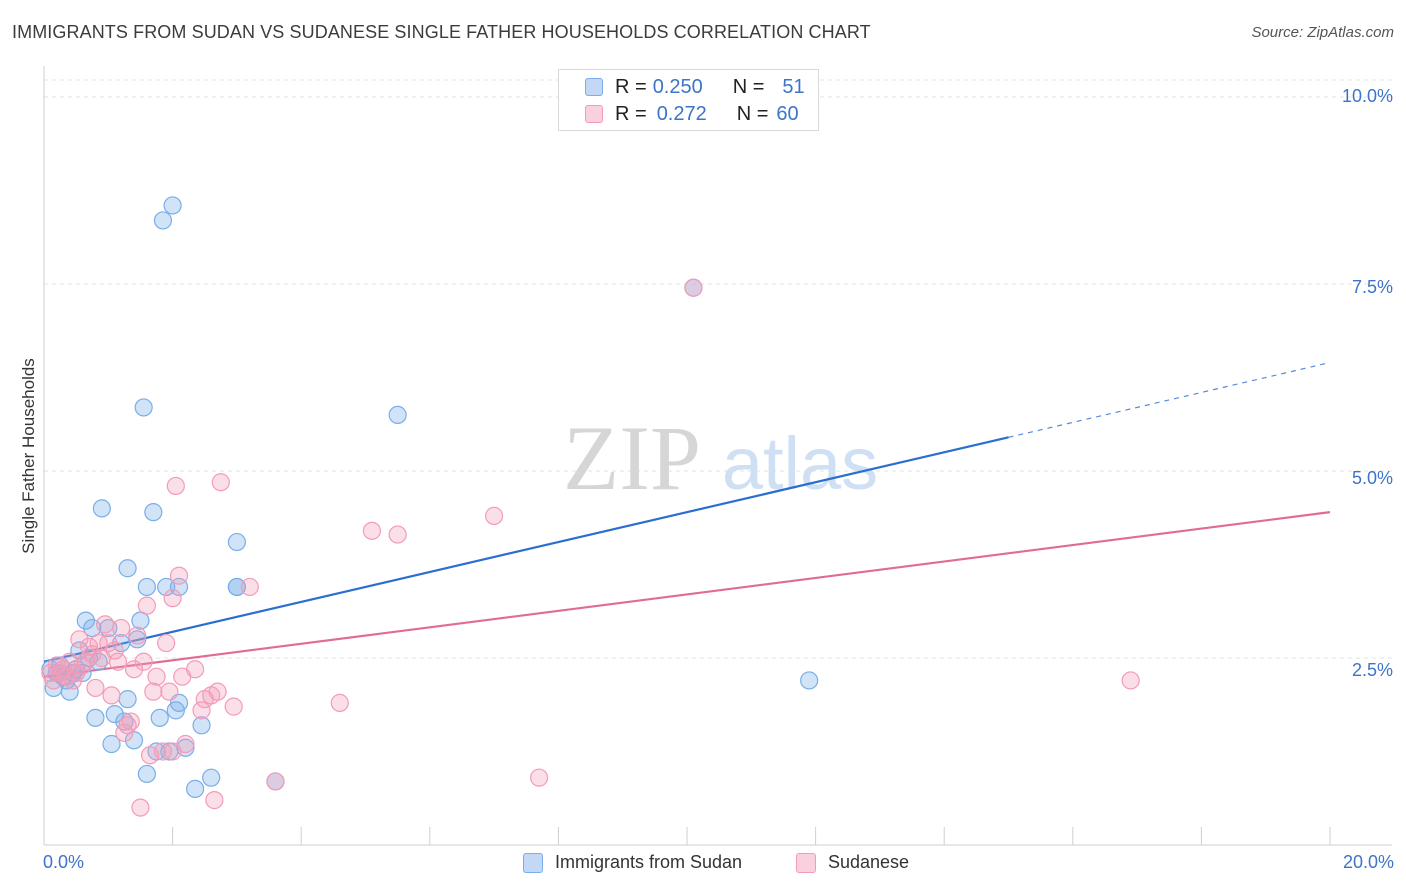 The width and height of the screenshot is (1406, 892). I want to click on x-tick-min: 0.0%, so click(64, 862).